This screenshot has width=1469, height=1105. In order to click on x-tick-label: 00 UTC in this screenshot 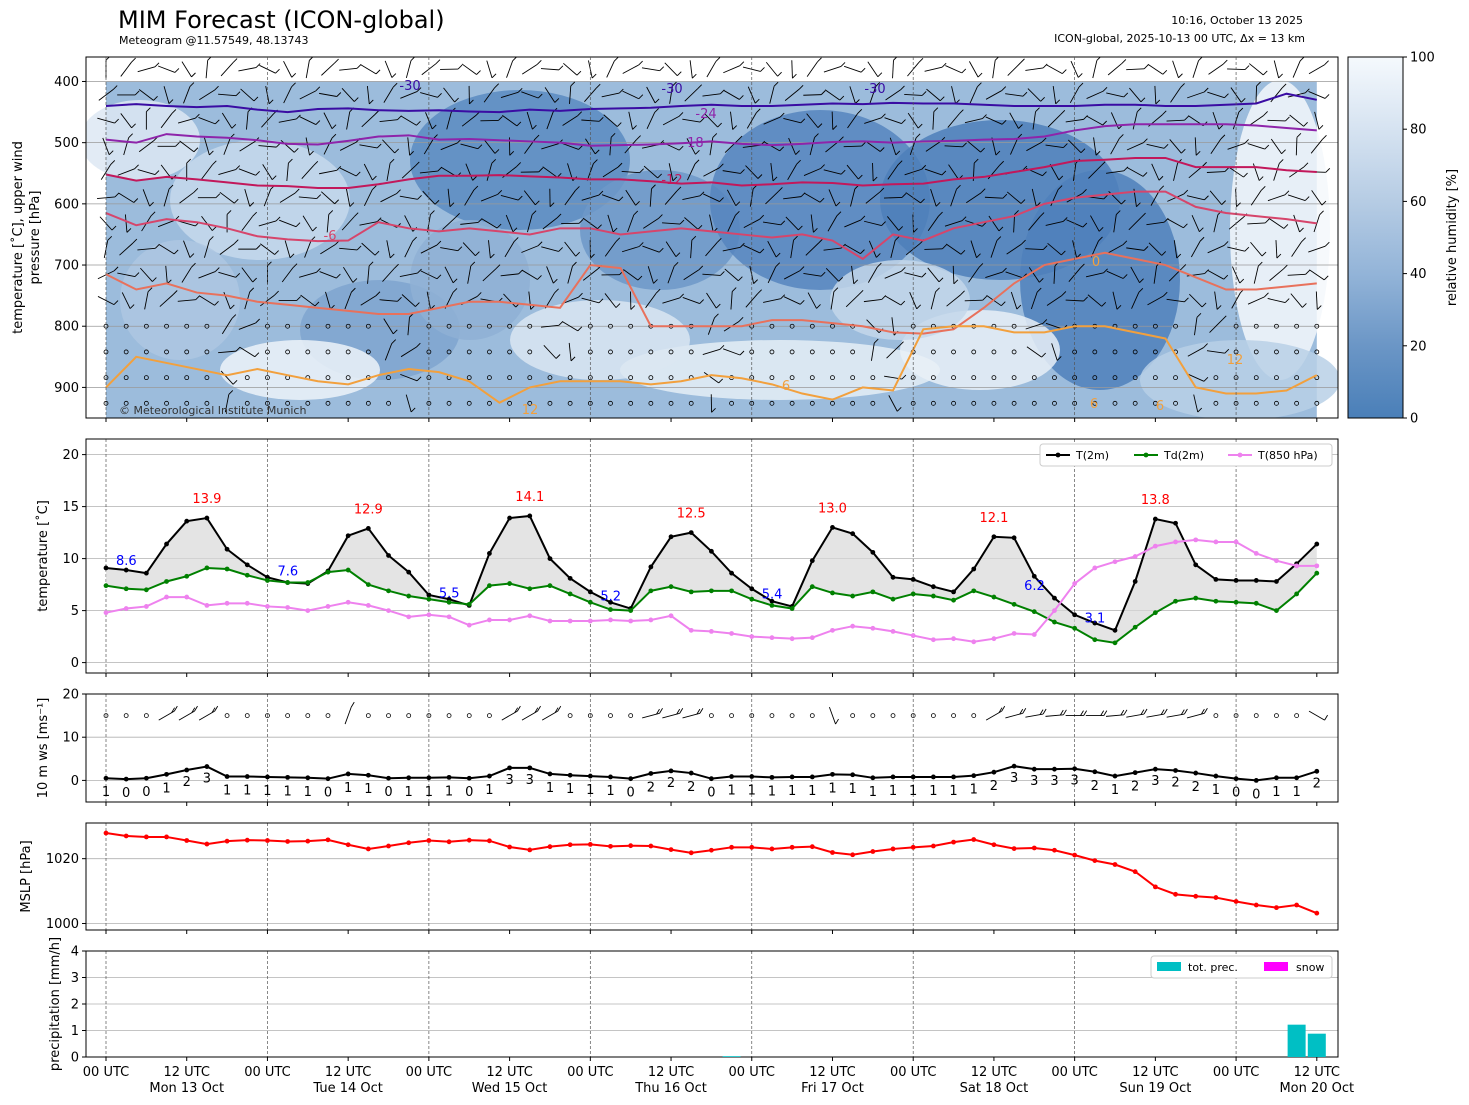, I will do `click(752, 1072)`.